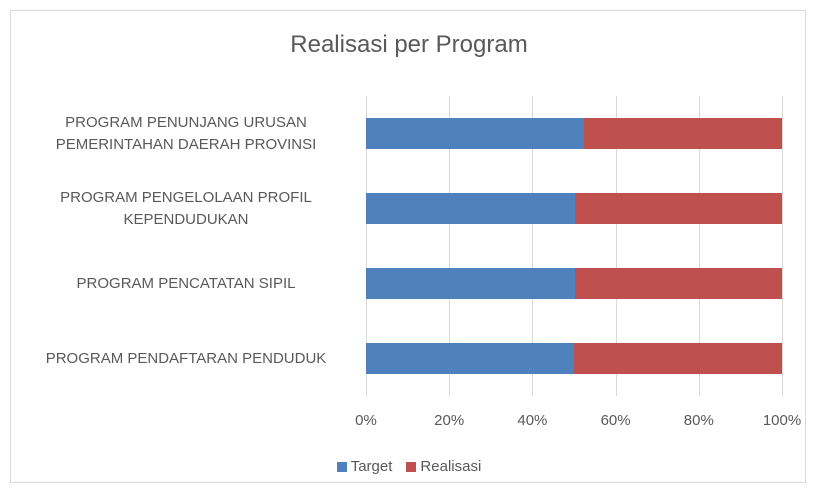 The image size is (818, 495). I want to click on y-tick-label: PROGRAM PENDAFTARAN PENDUDUK, so click(186, 358).